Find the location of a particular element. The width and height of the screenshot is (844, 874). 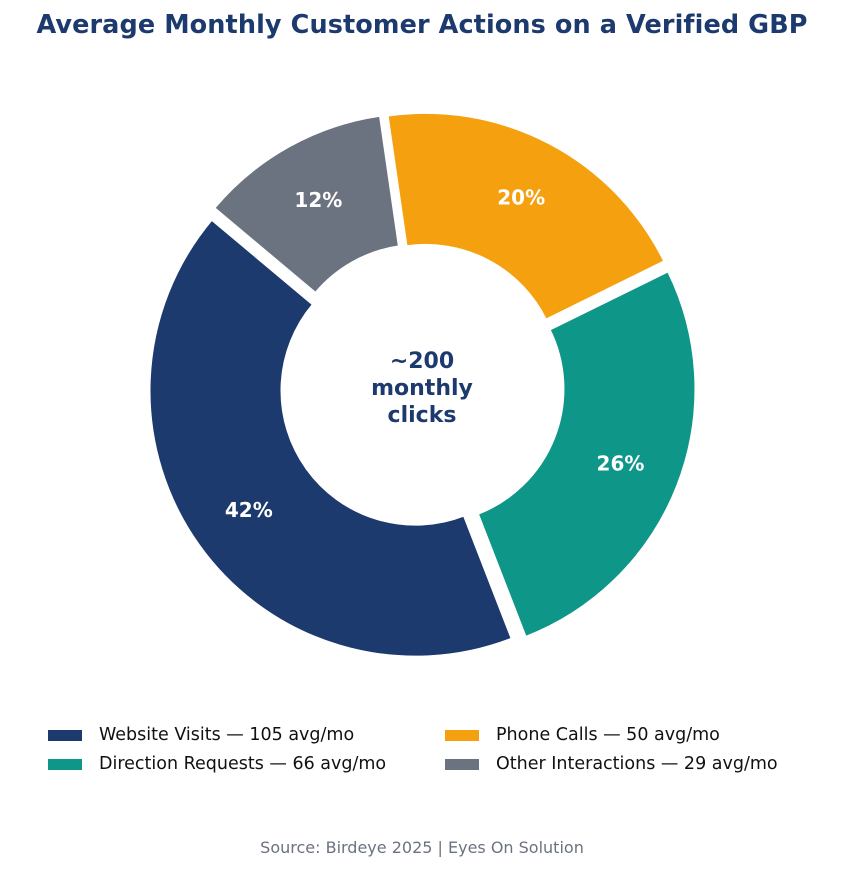

legend-item-direction-requests: Direction Requests — 66 avg/mo is located at coordinates (217, 764).